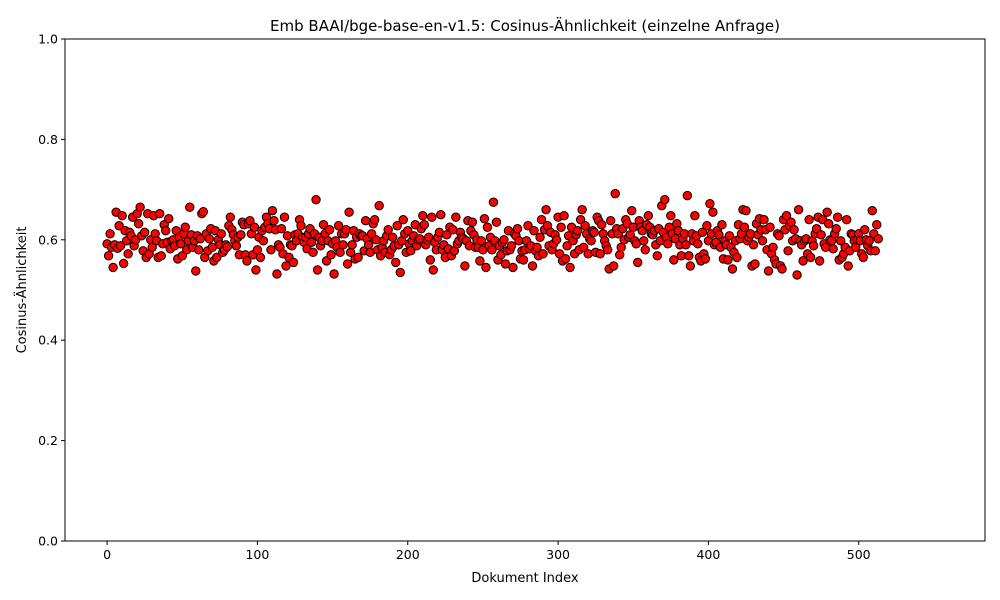 Image resolution: width=1000 pixels, height=600 pixels. What do you see at coordinates (48, 239) in the screenshot?
I see `y-tick-label: 0.6` at bounding box center [48, 239].